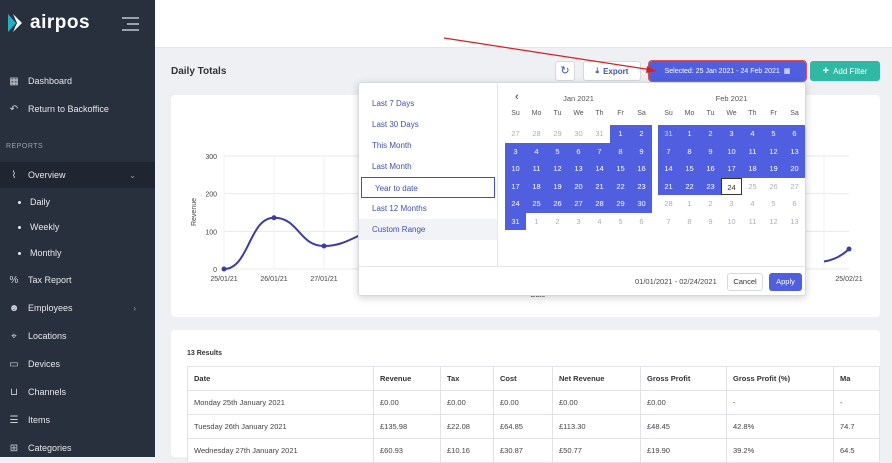 The height and width of the screenshot is (463, 892). What do you see at coordinates (612, 71) in the screenshot?
I see `export-button: ⤓ Export` at bounding box center [612, 71].